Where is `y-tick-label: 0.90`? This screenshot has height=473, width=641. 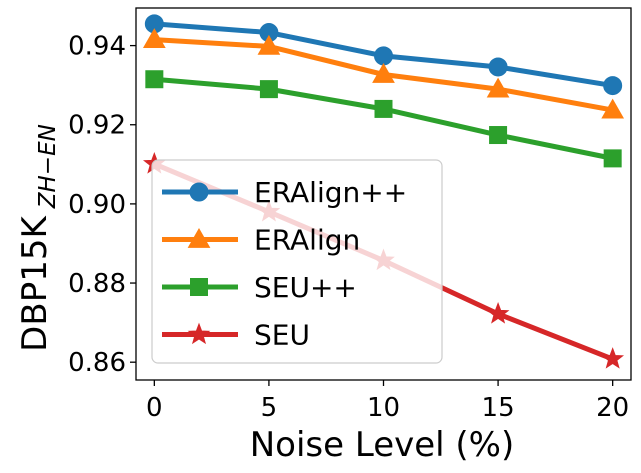 y-tick-label: 0.90 is located at coordinates (97, 205).